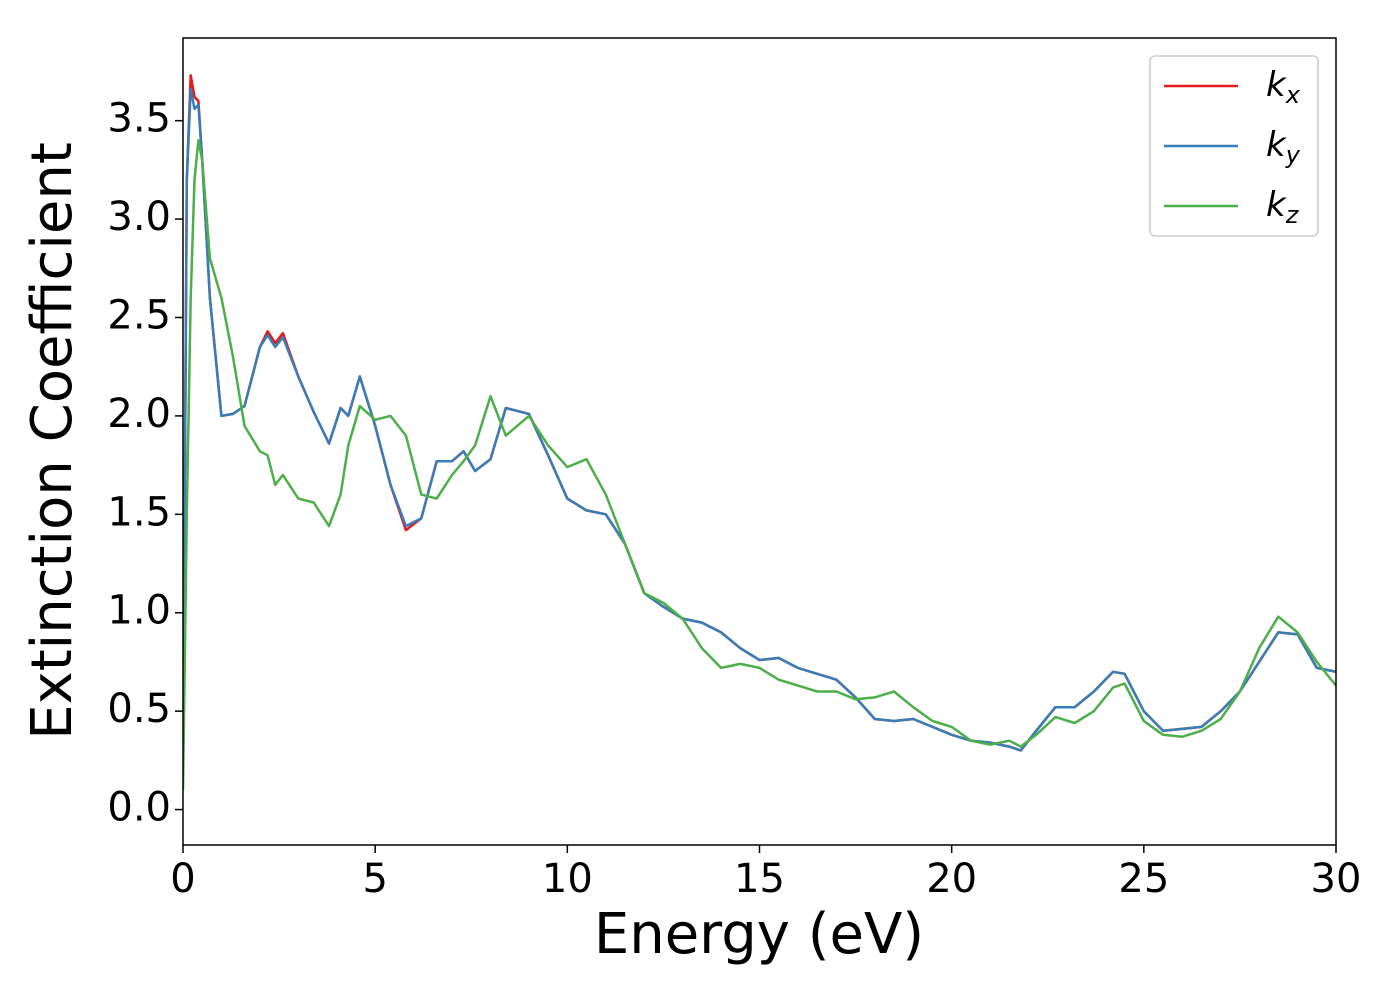 The width and height of the screenshot is (1400, 1000). Describe the element at coordinates (139, 414) in the screenshot. I see `y-tick-label: 2.0` at that location.